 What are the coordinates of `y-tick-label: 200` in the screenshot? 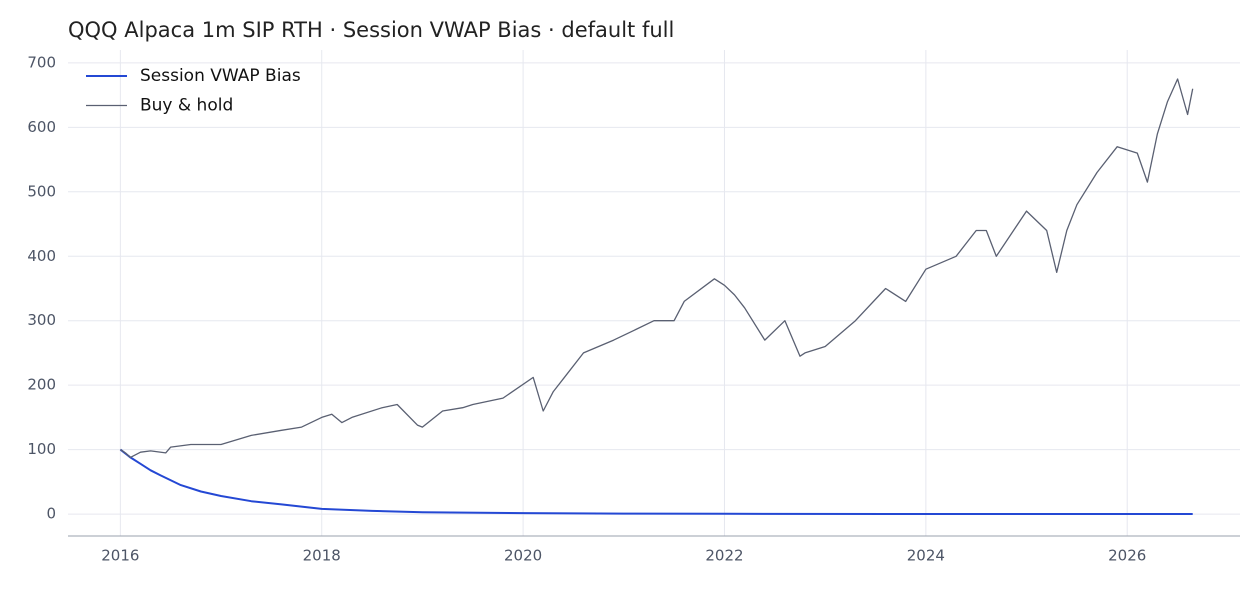 It's located at (41, 385).